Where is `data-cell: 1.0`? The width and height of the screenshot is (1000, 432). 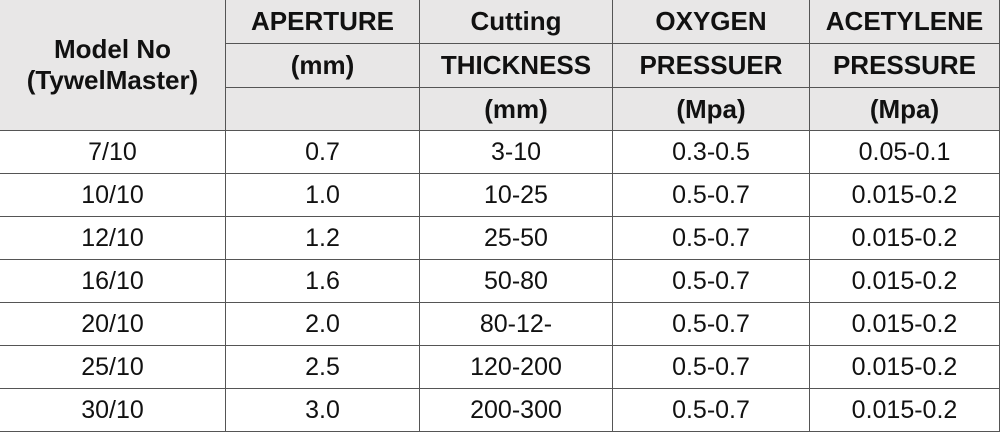 data-cell: 1.0 is located at coordinates (323, 195).